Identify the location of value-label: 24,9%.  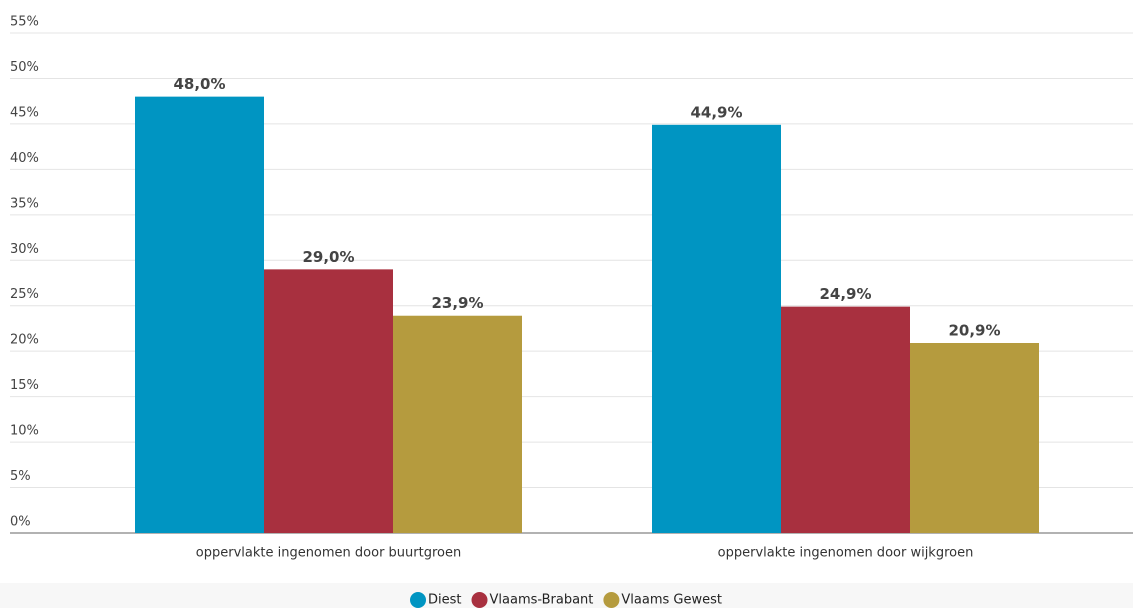
(845, 294).